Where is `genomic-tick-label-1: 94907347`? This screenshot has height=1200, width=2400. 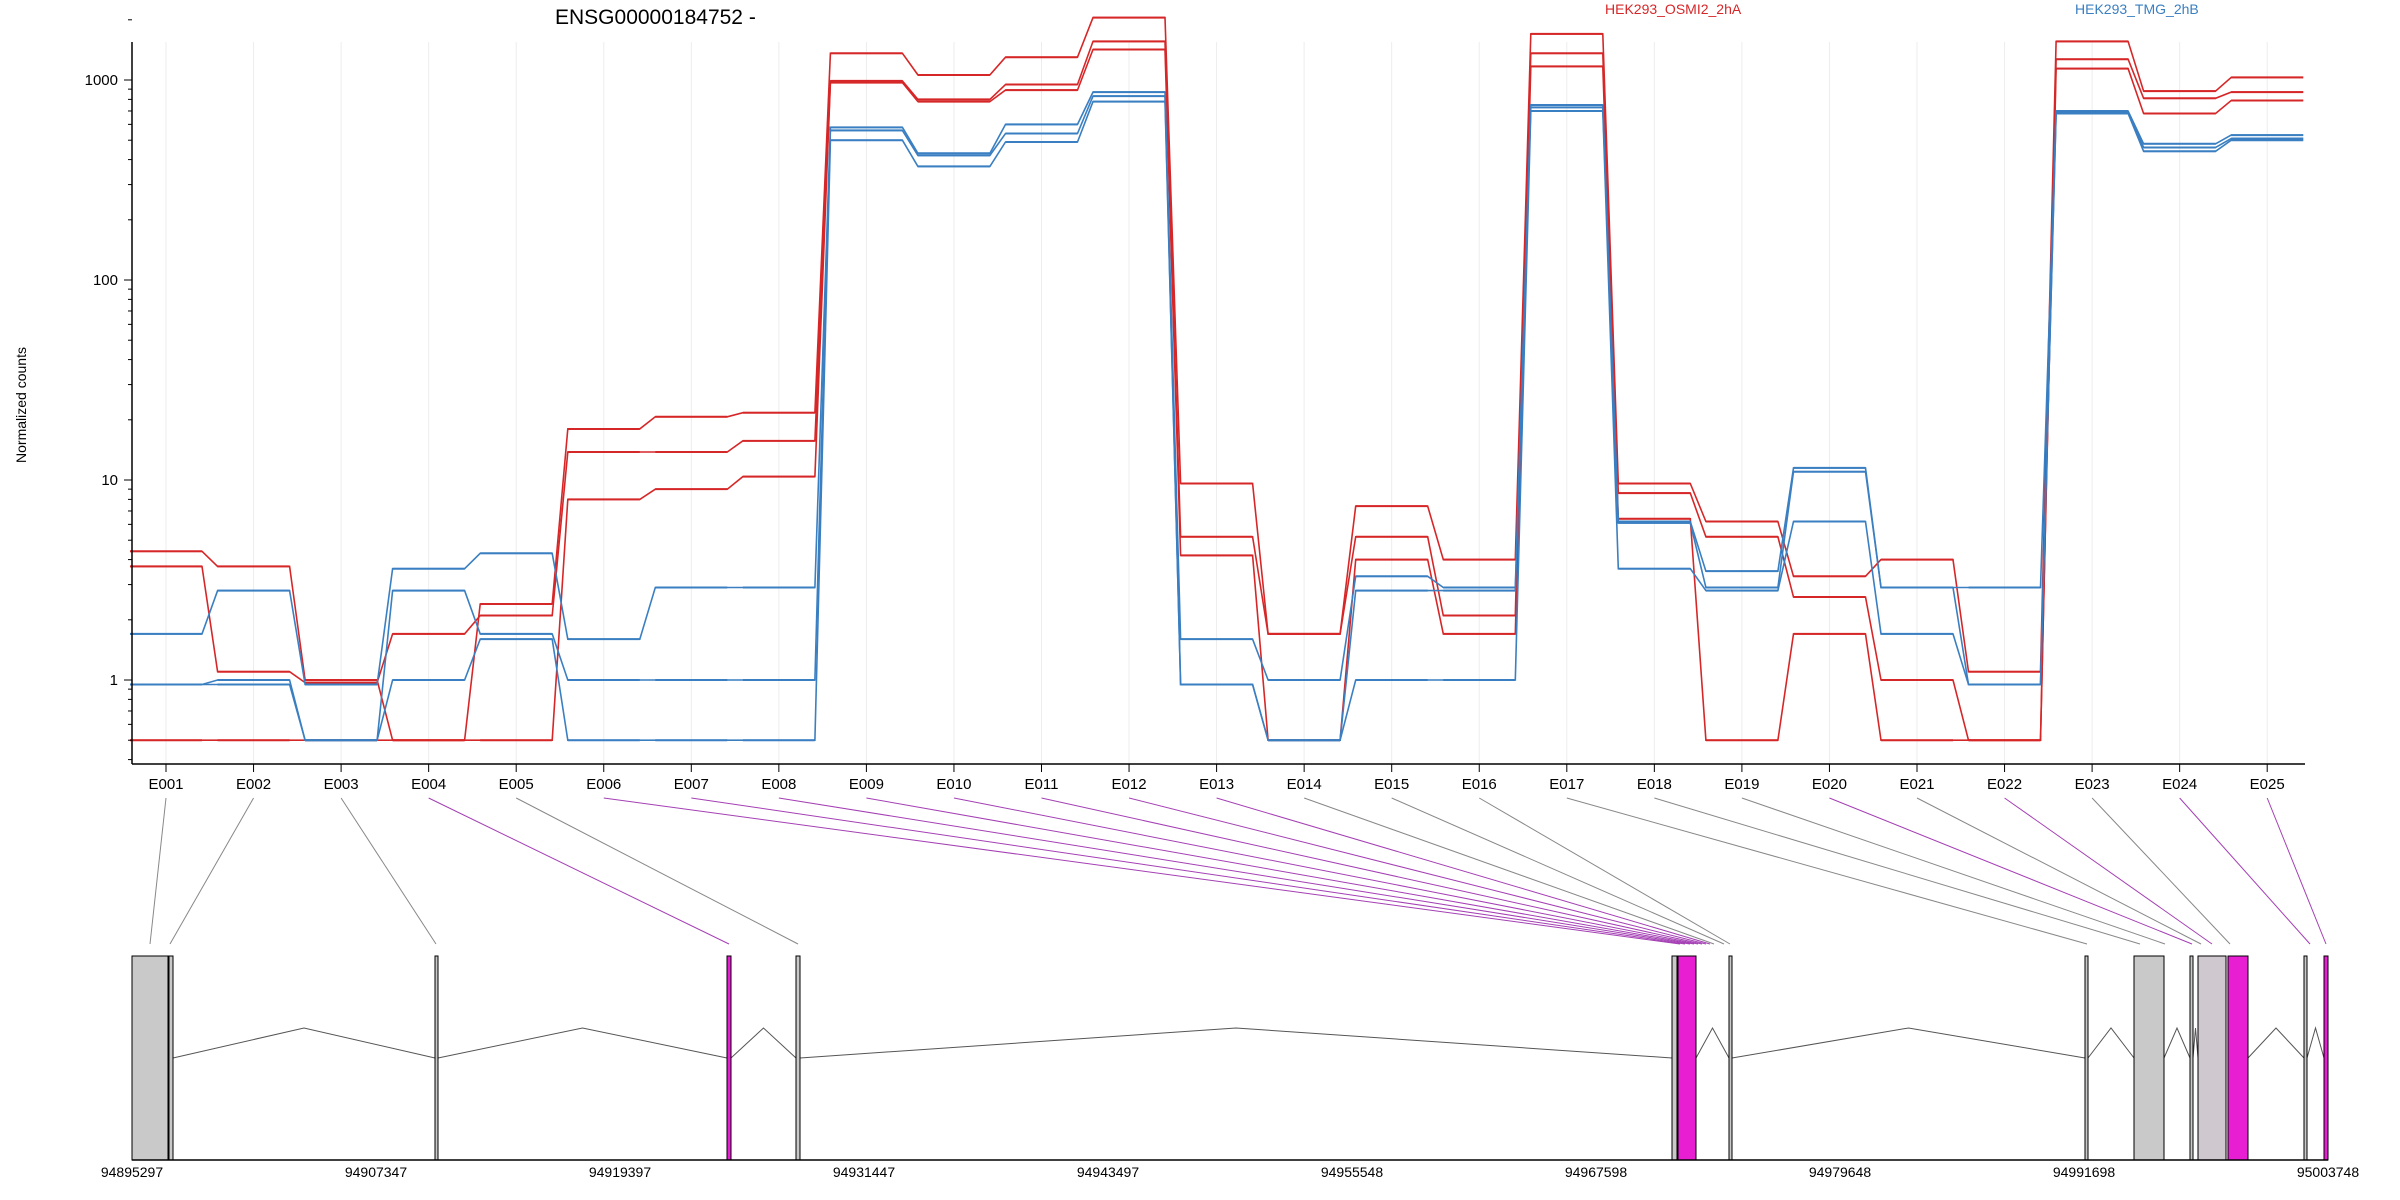 genomic-tick-label-1: 94907347 is located at coordinates (376, 1172).